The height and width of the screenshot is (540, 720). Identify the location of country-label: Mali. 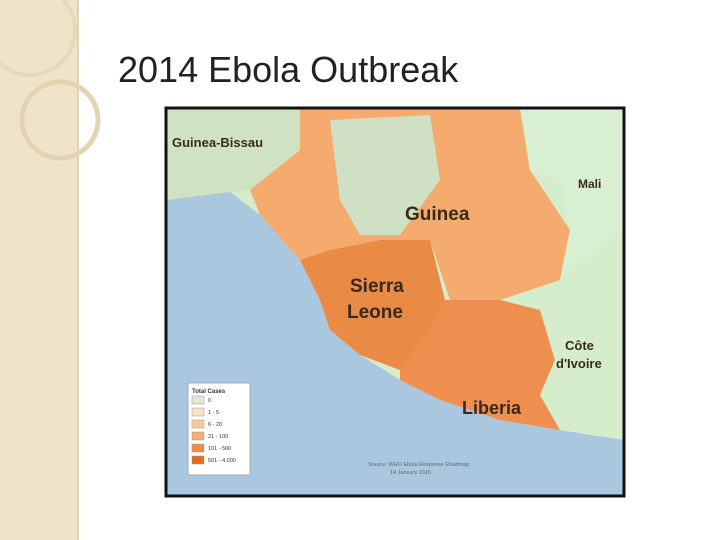
(589, 184).